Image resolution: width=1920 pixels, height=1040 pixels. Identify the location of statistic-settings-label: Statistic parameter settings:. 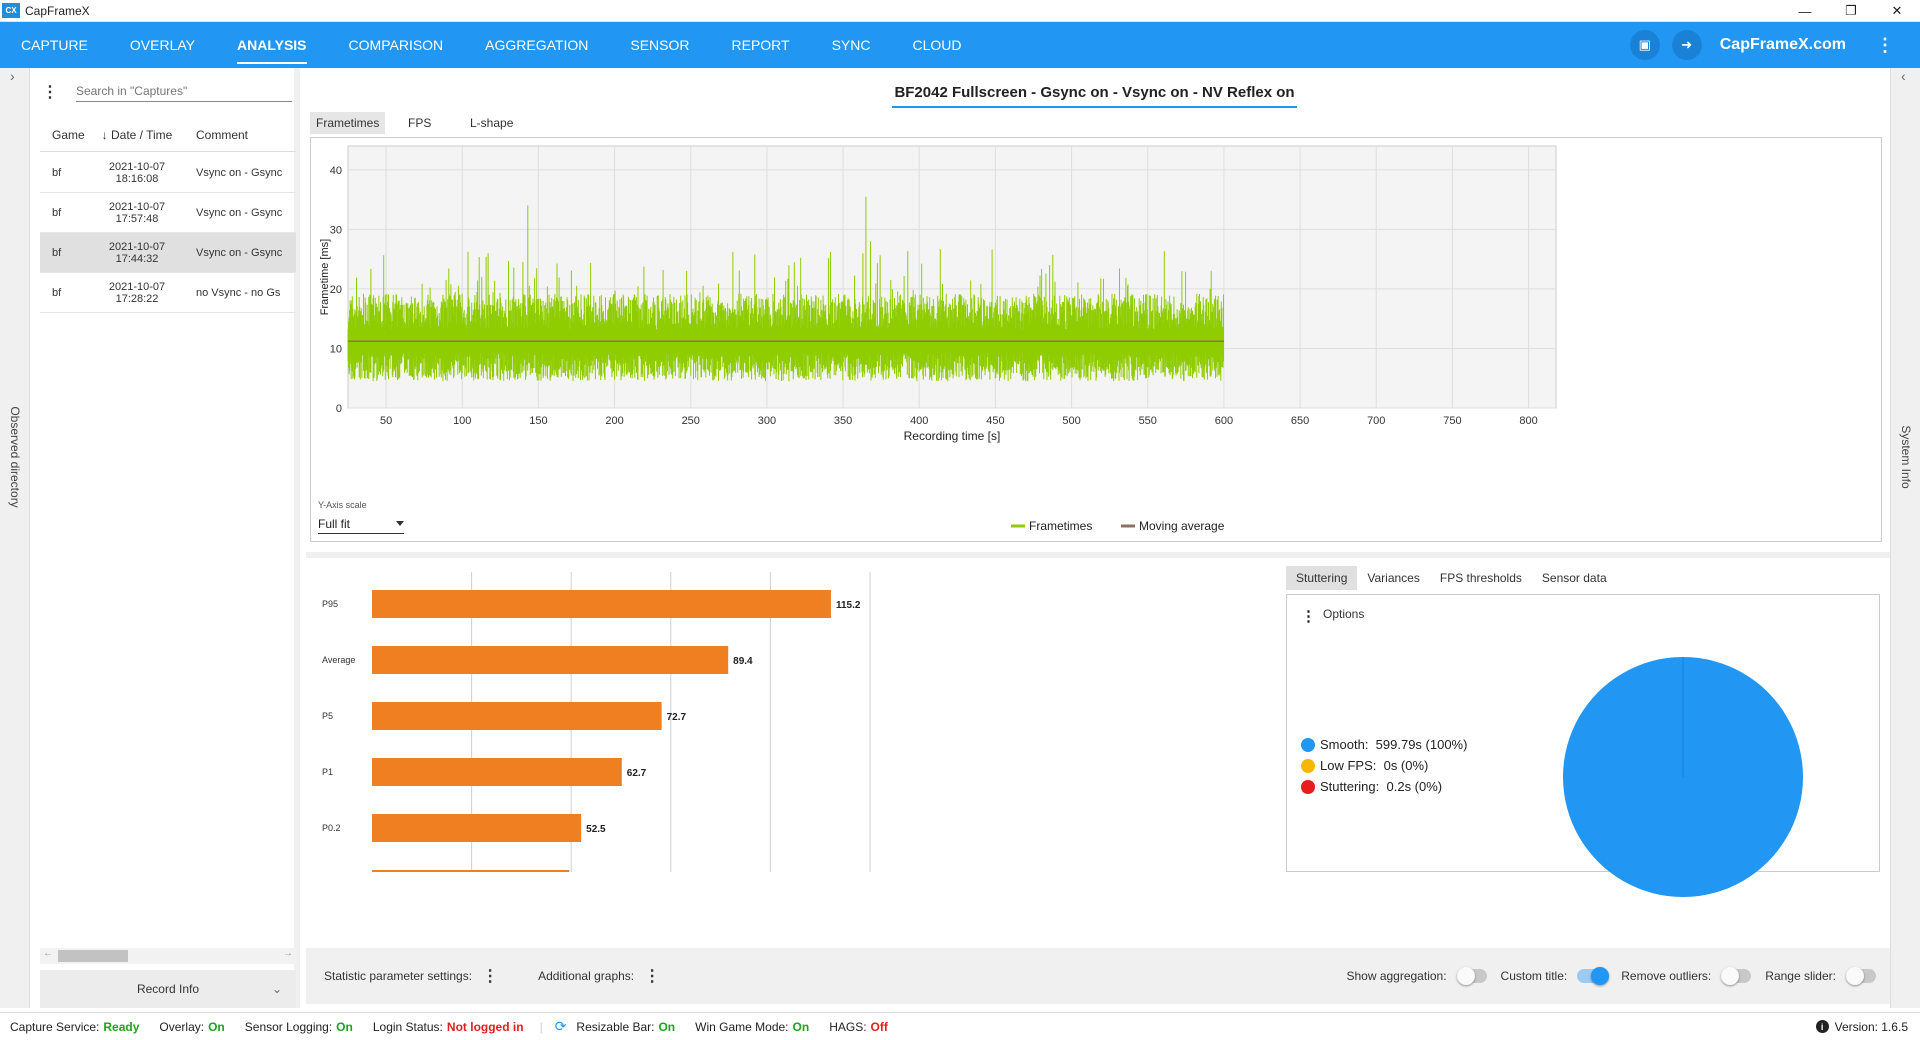
(398, 976).